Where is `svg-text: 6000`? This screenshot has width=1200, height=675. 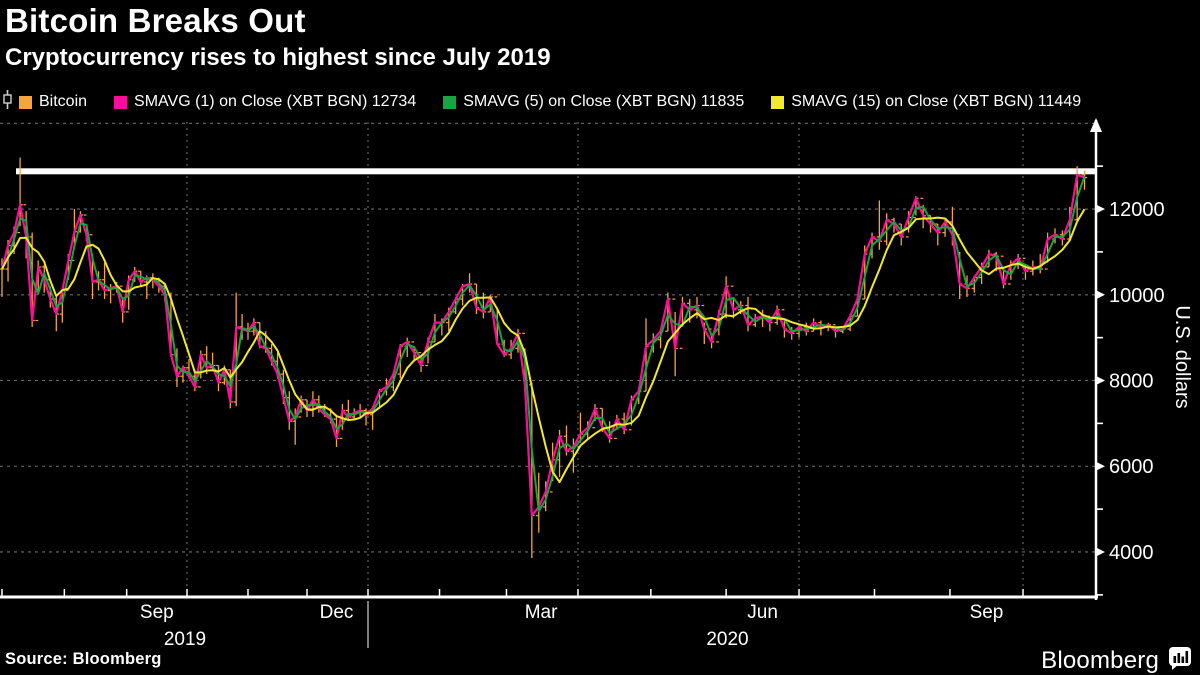
svg-text: 6000 is located at coordinates (1131, 467).